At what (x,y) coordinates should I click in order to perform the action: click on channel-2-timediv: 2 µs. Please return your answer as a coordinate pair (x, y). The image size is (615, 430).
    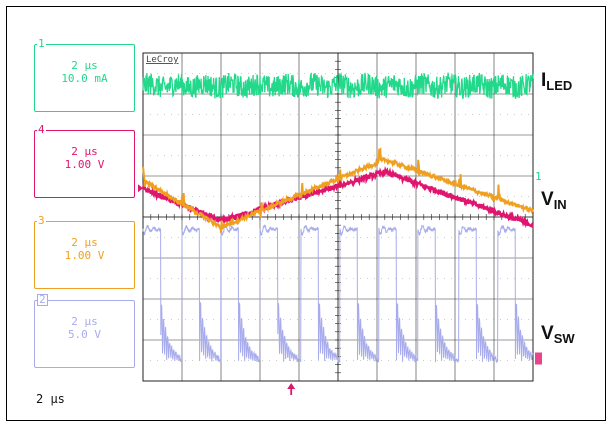
    Looking at the image, I should click on (84, 321).